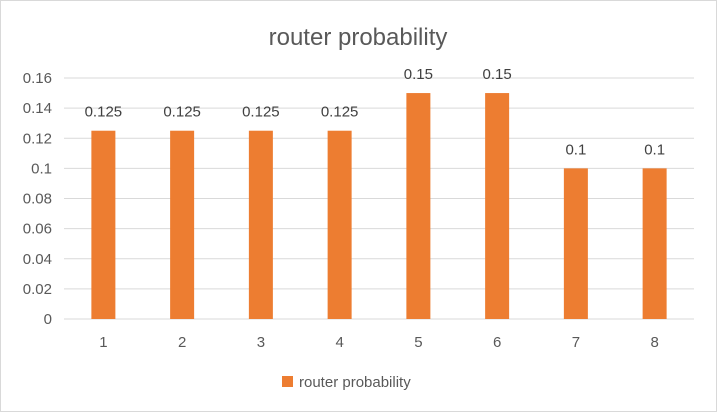 This screenshot has height=412, width=717. What do you see at coordinates (37, 229) in the screenshot?
I see `y-tick-label: 0.06` at bounding box center [37, 229].